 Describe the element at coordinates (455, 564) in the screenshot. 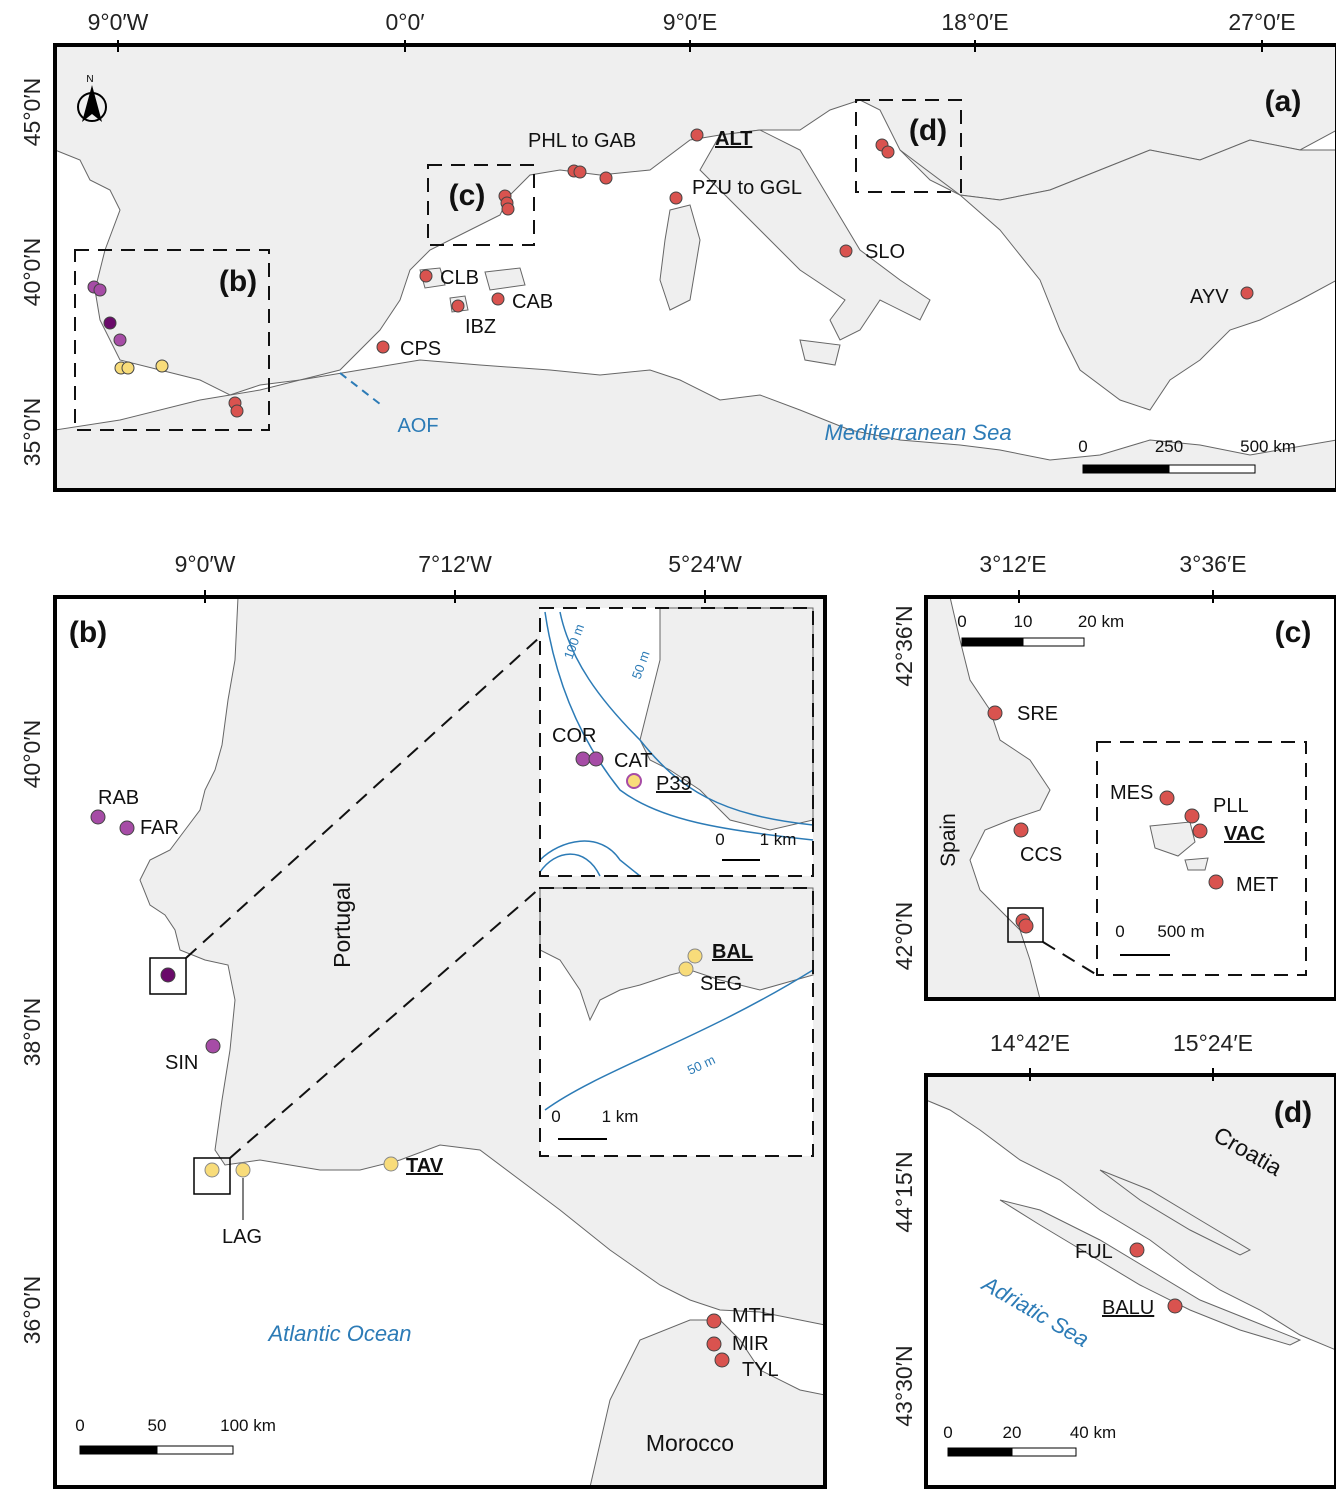

I see `tick-lon-label: 7°12′W` at that location.